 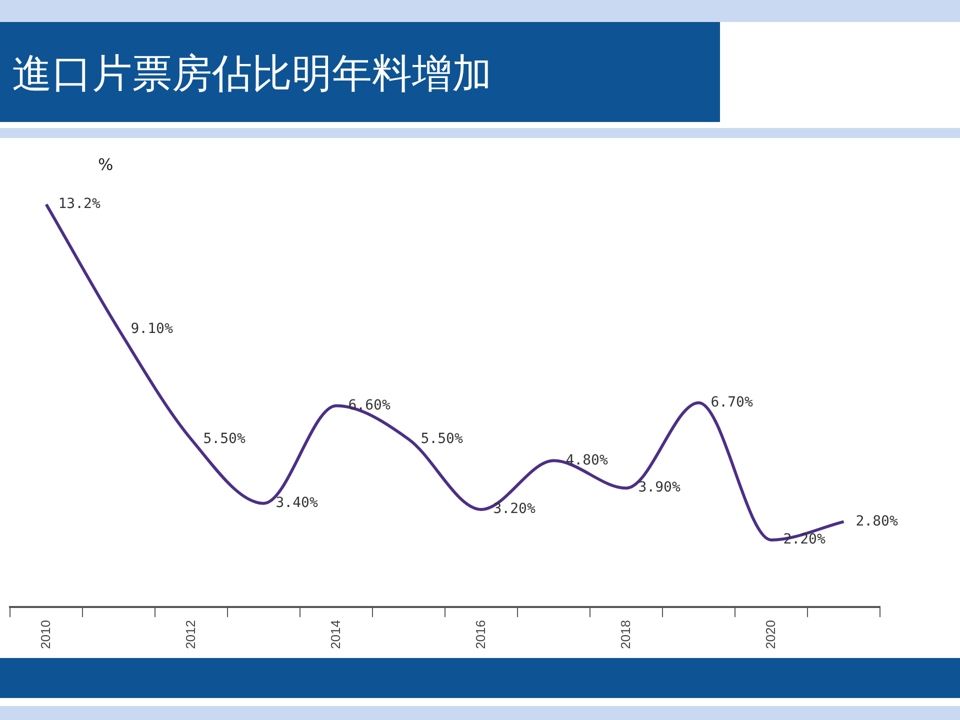 What do you see at coordinates (804, 540) in the screenshot?
I see `data-label: 2.20%` at bounding box center [804, 540].